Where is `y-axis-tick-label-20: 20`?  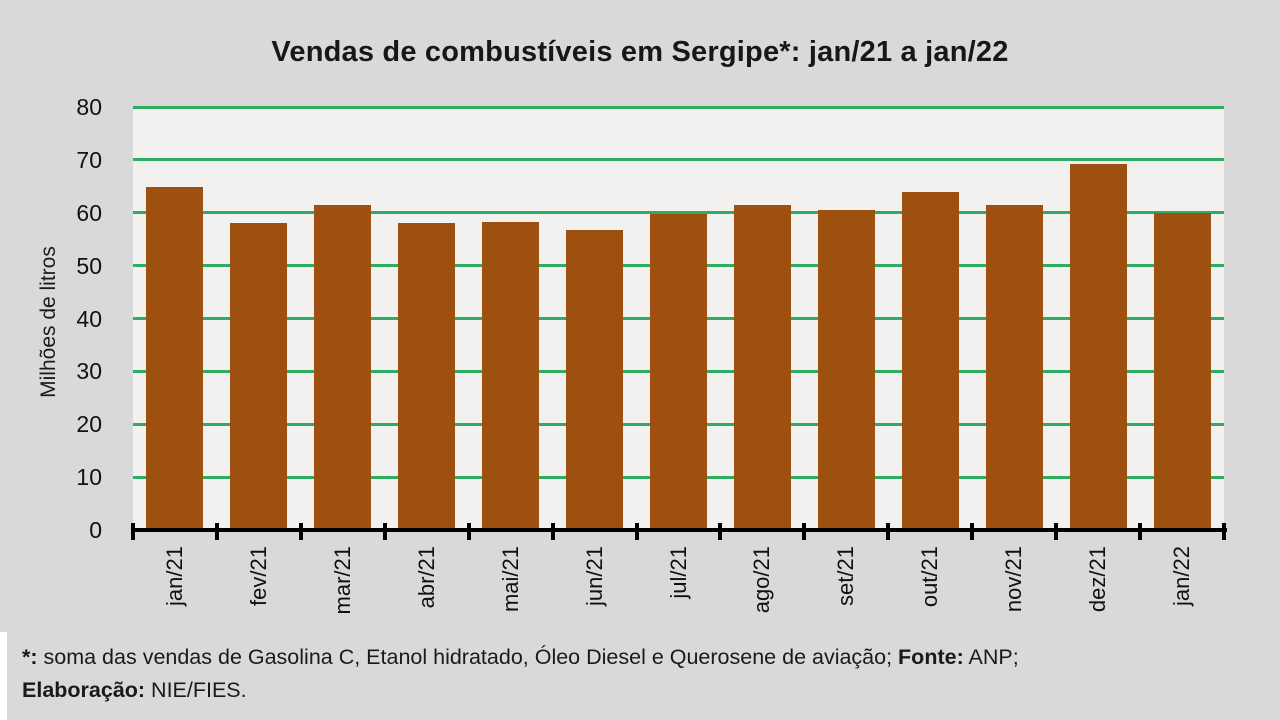
y-axis-tick-label-20: 20 is located at coordinates (89, 424).